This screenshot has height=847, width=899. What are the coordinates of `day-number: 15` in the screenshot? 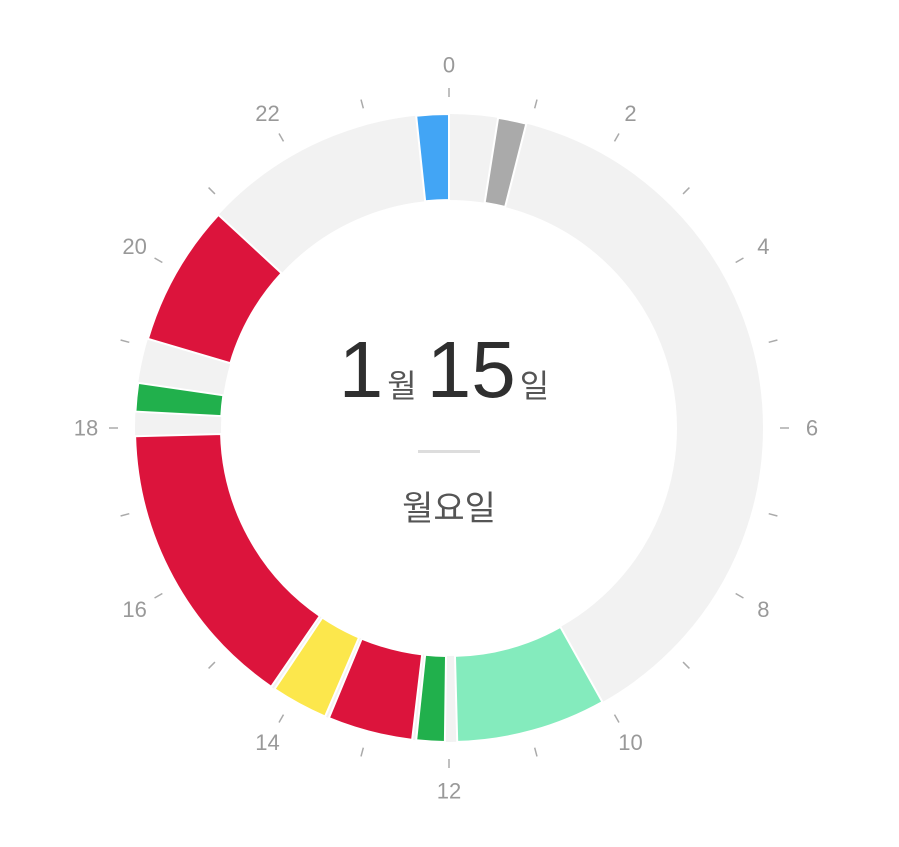 It's located at (471, 369).